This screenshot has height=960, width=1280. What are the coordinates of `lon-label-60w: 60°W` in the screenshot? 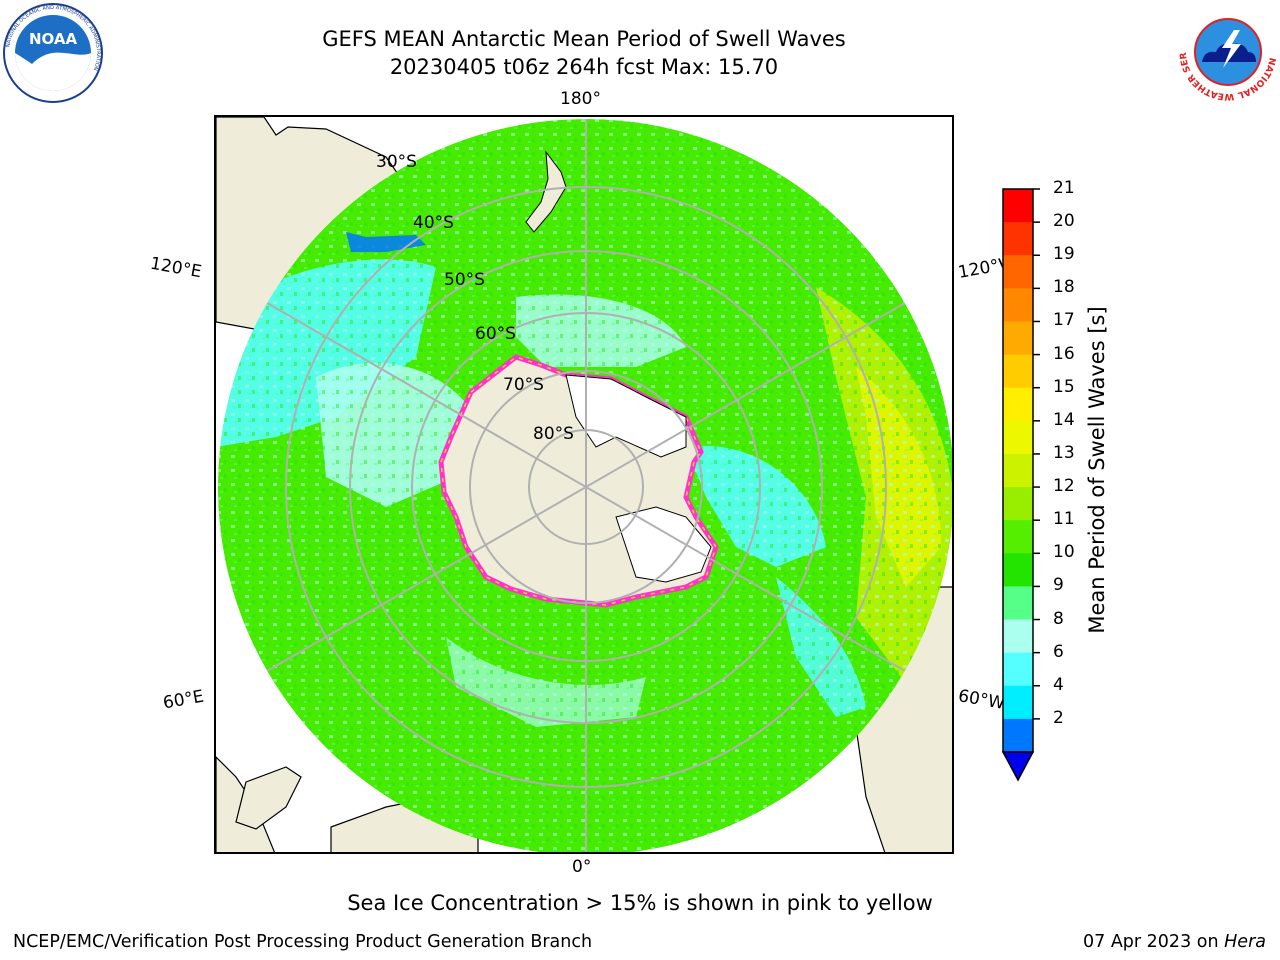 It's located at (981, 700).